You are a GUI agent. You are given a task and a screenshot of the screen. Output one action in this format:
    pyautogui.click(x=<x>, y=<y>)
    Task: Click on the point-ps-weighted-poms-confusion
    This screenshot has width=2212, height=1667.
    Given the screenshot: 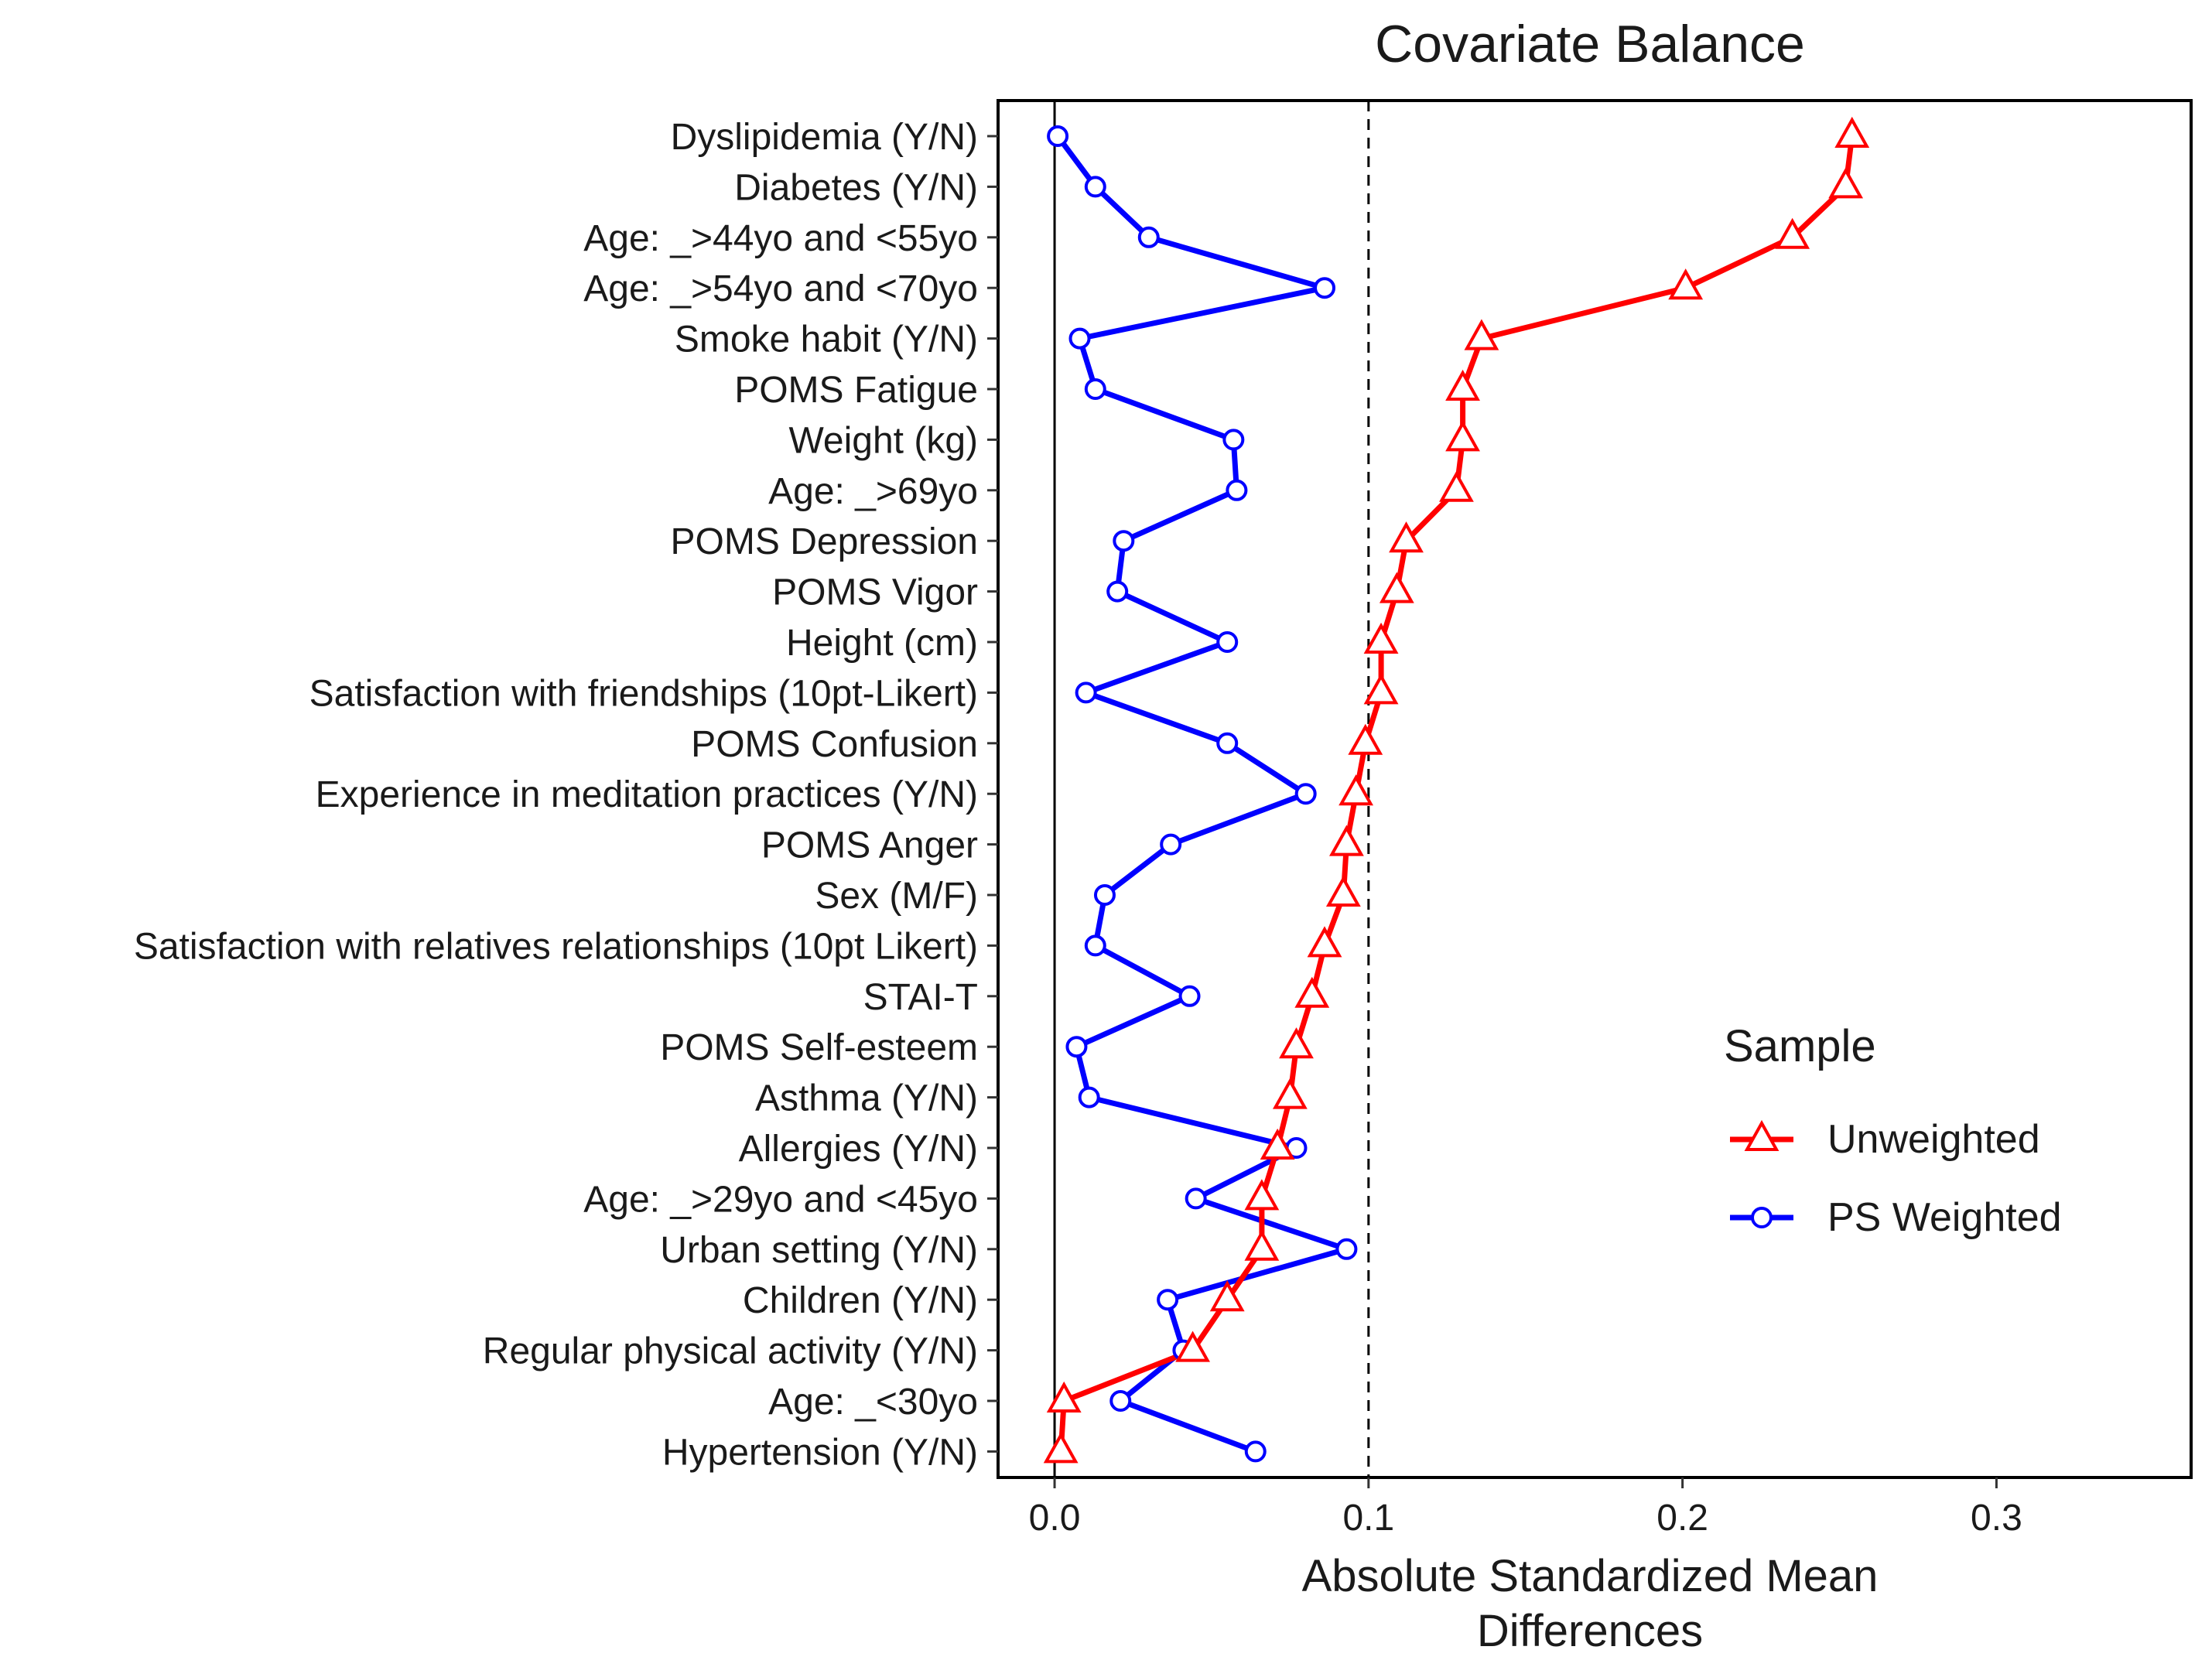 What is the action you would take?
    pyautogui.click(x=1227, y=743)
    